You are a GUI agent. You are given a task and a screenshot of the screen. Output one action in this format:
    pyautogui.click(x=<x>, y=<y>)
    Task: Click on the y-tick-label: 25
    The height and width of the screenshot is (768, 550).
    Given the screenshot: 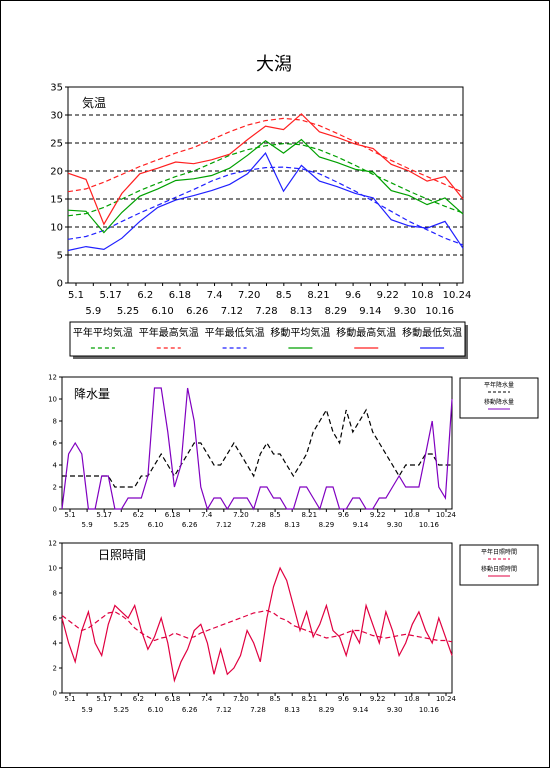 What is the action you would take?
    pyautogui.click(x=56, y=144)
    